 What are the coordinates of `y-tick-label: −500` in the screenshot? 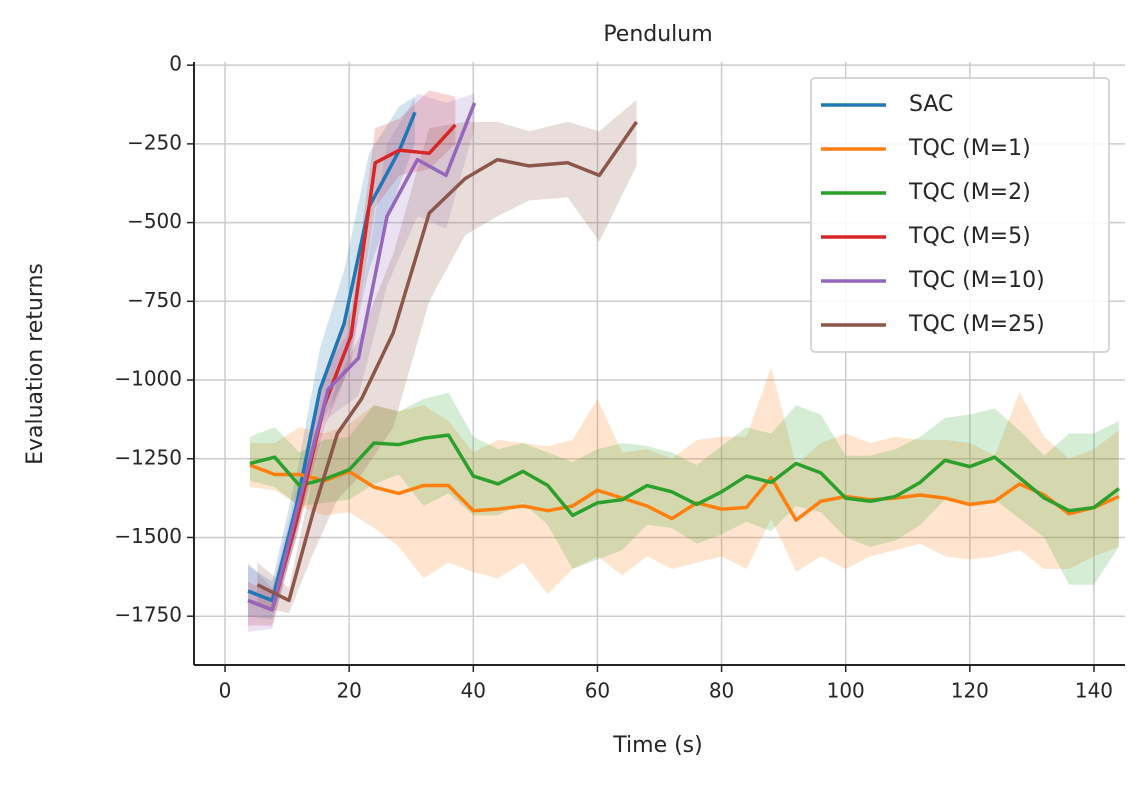 It's located at (154, 221).